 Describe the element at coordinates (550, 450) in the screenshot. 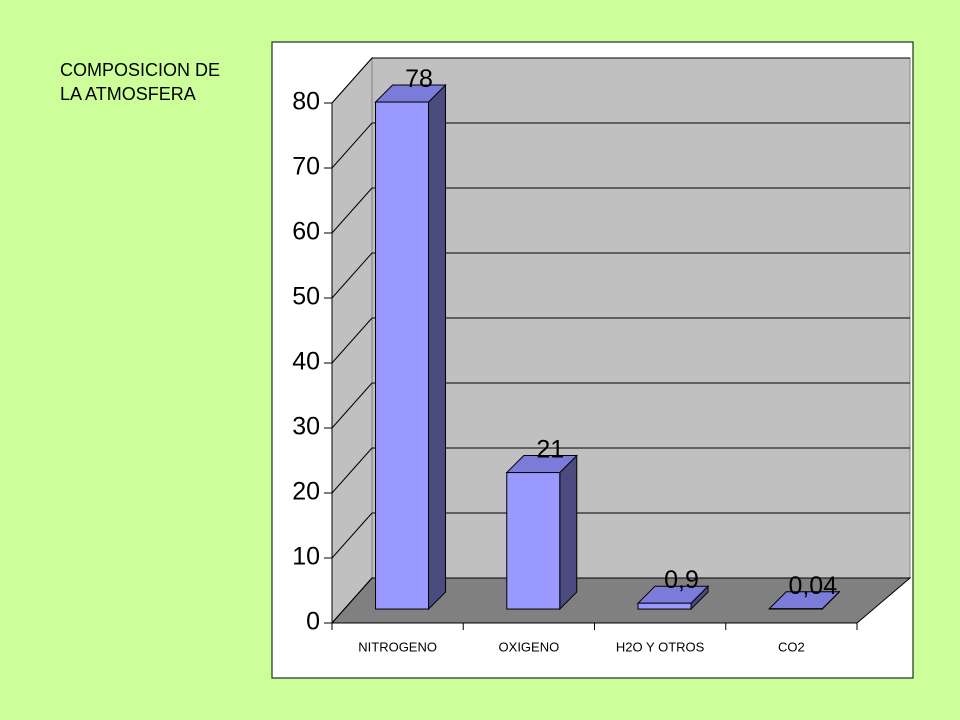

I see `value-label: 21` at that location.